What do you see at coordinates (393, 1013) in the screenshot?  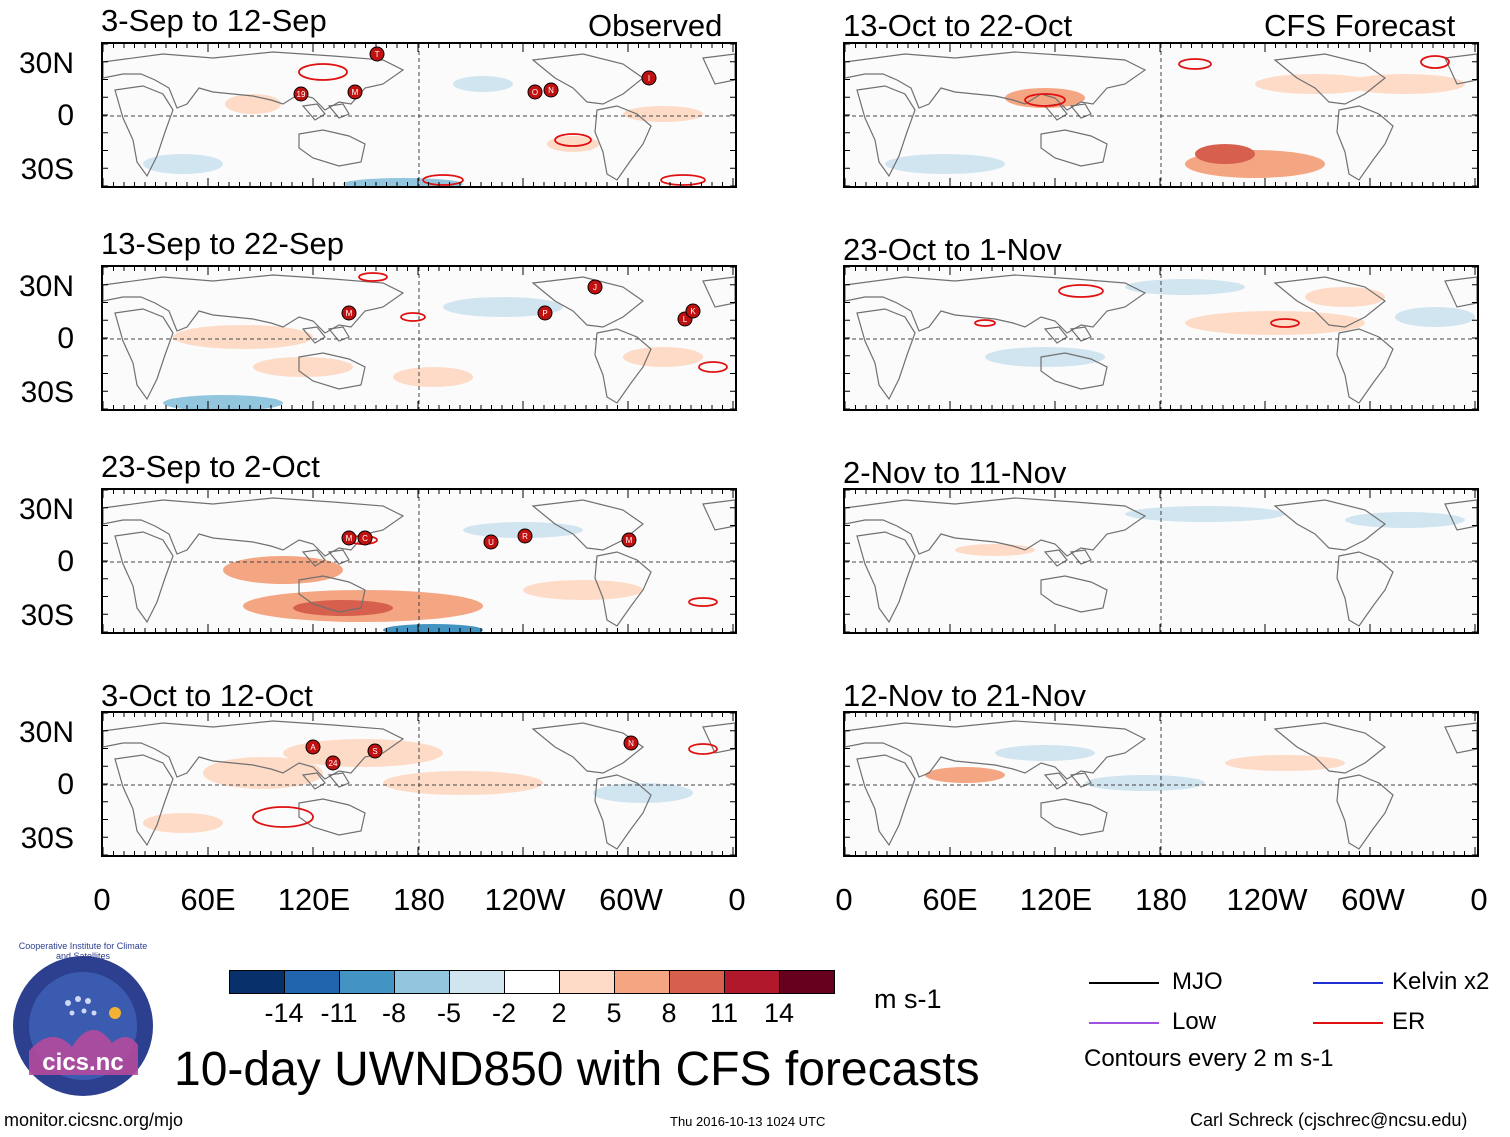 I see `colorbar-label: -8` at bounding box center [393, 1013].